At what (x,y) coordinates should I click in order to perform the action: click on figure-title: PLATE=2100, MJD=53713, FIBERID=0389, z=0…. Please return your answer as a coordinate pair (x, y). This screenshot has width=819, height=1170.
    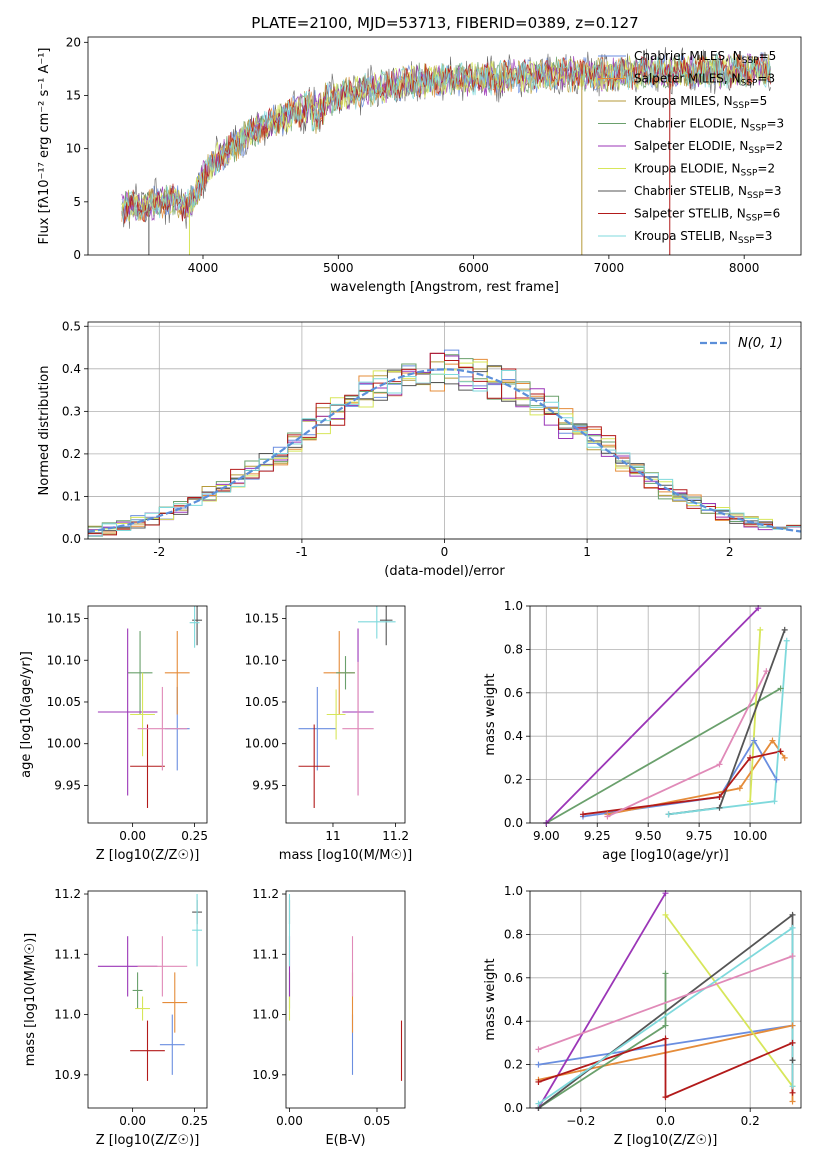
    Looking at the image, I should click on (444, 23).